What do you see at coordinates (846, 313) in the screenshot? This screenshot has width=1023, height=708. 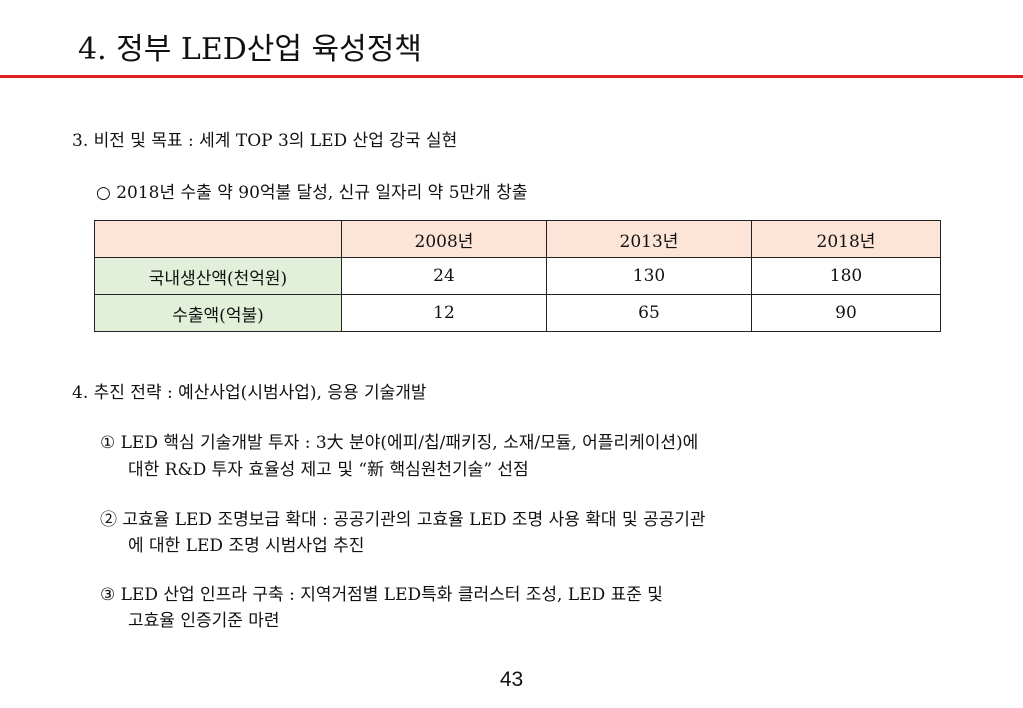 I see `table-cell: 90` at bounding box center [846, 313].